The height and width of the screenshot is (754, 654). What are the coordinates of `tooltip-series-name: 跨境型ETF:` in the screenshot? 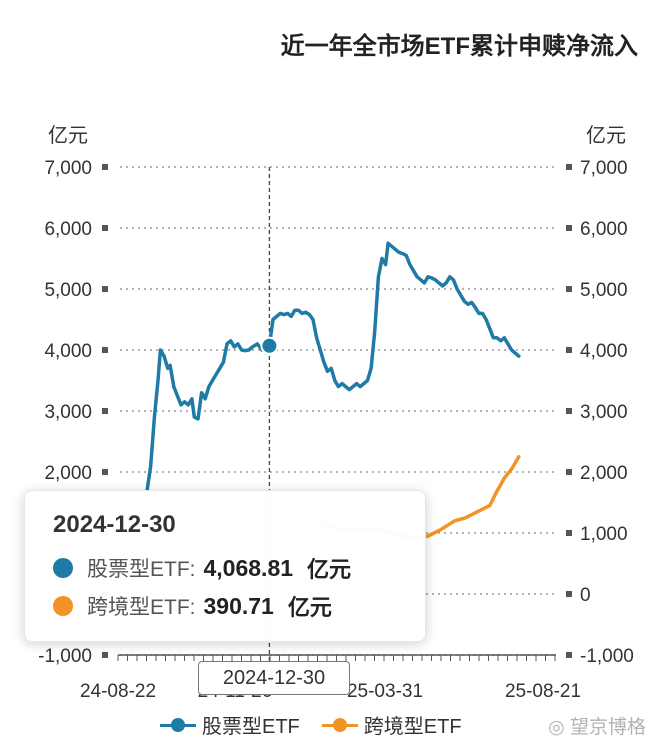 It's located at (141, 607).